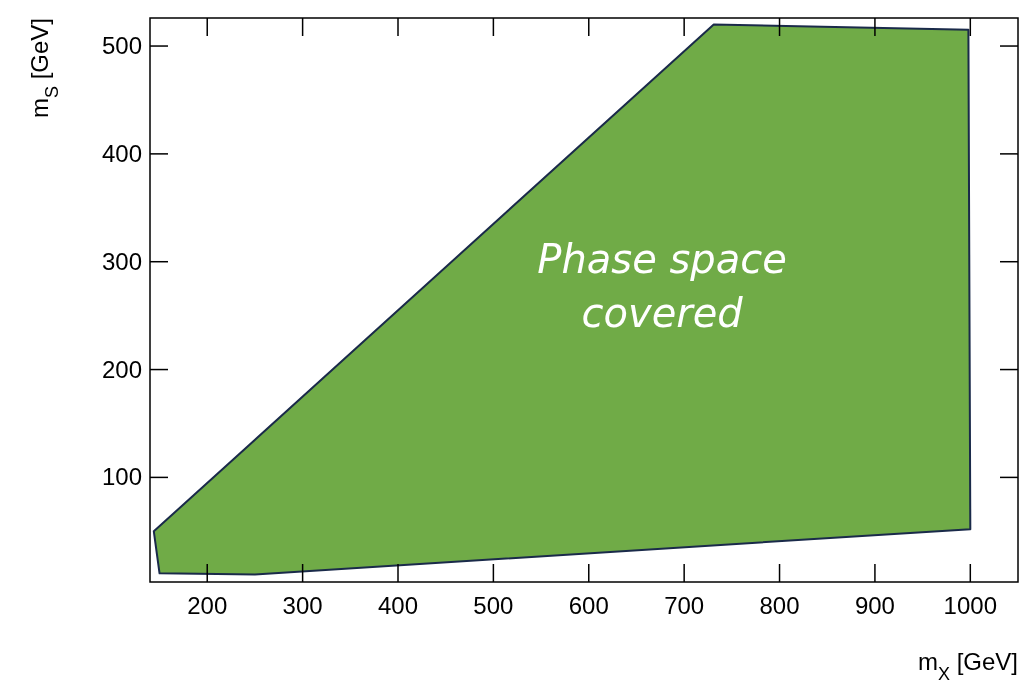 The image size is (1030, 683). I want to click on y-tick-label: 400, so click(121, 153).